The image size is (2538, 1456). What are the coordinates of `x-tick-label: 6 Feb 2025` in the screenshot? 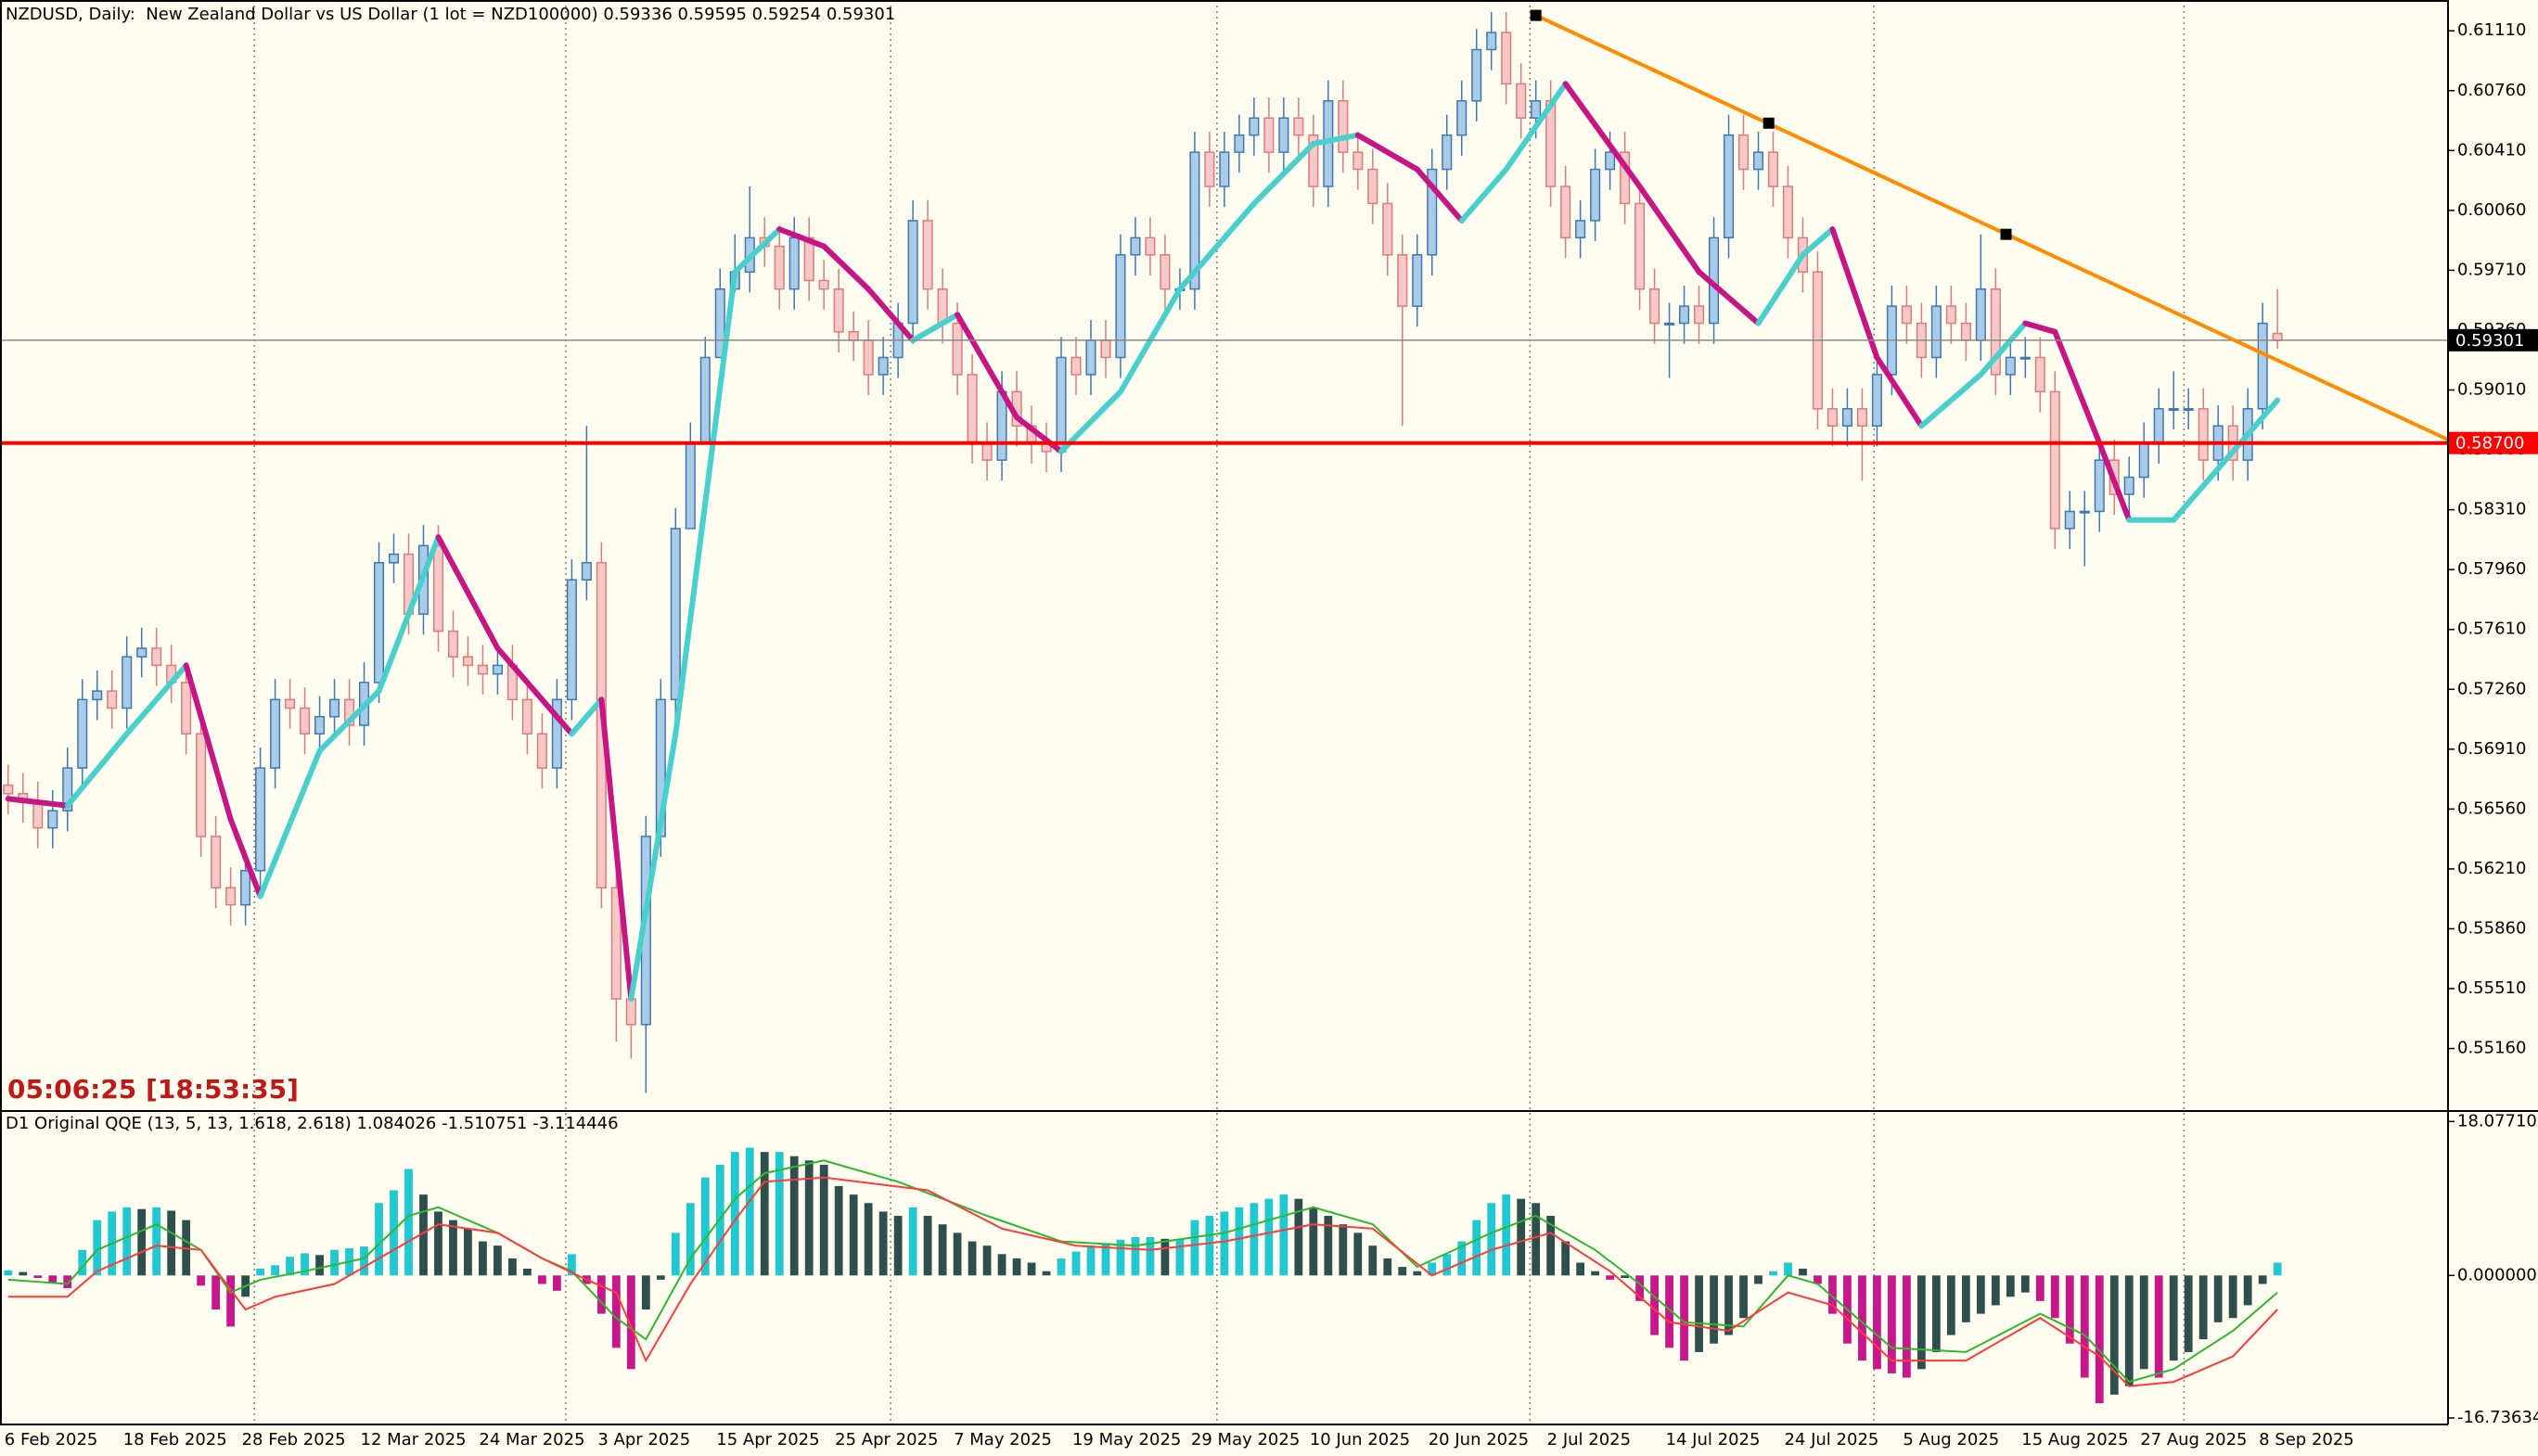 It's located at (51, 1440).